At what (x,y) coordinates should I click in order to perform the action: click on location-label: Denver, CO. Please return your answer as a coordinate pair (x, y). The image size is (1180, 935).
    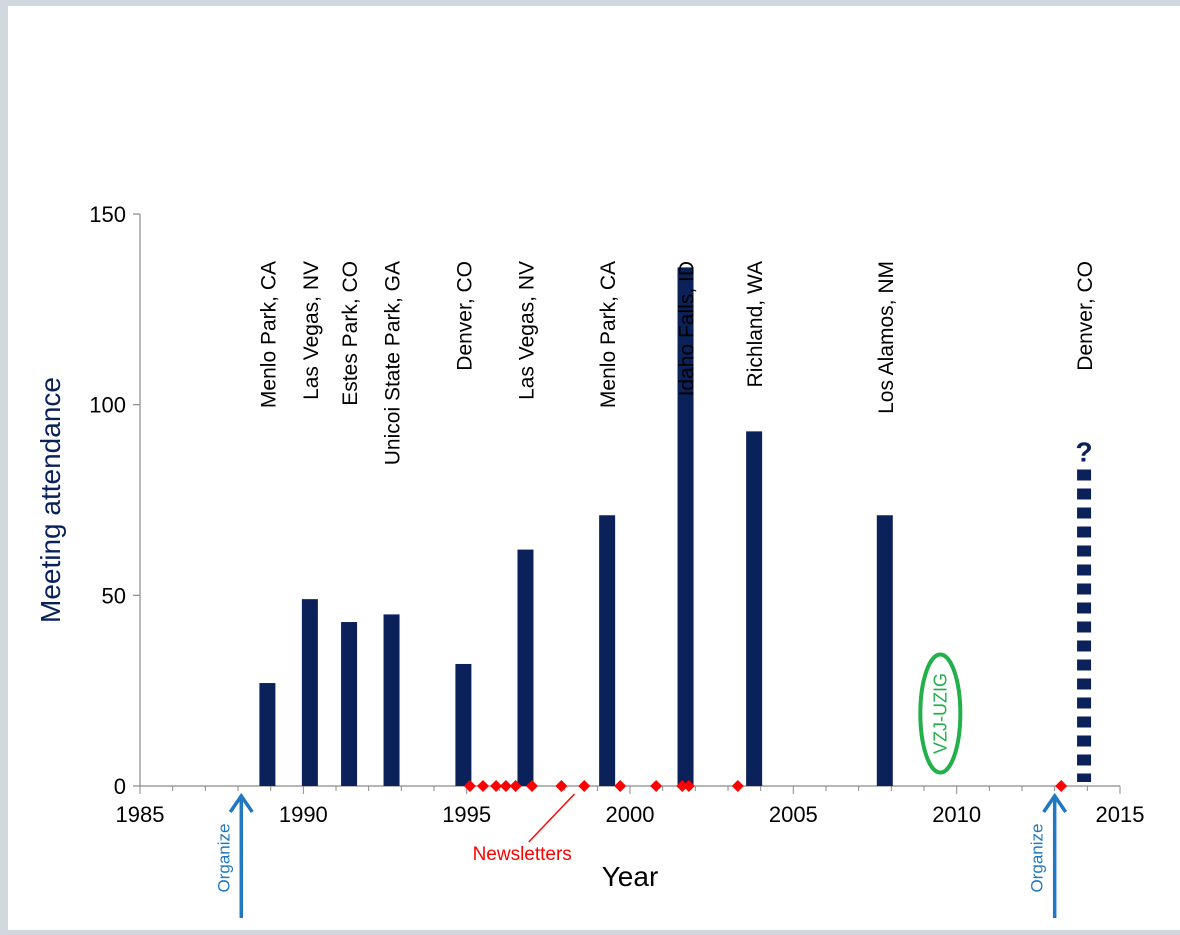
    Looking at the image, I should click on (464, 316).